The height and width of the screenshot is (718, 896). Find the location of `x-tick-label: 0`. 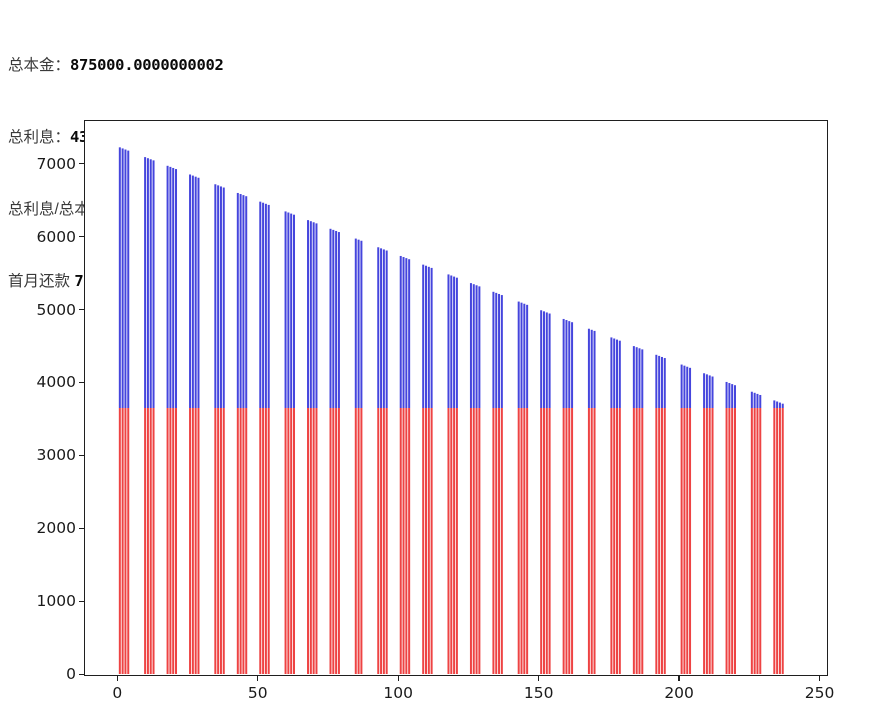

x-tick-label: 0 is located at coordinates (117, 693).